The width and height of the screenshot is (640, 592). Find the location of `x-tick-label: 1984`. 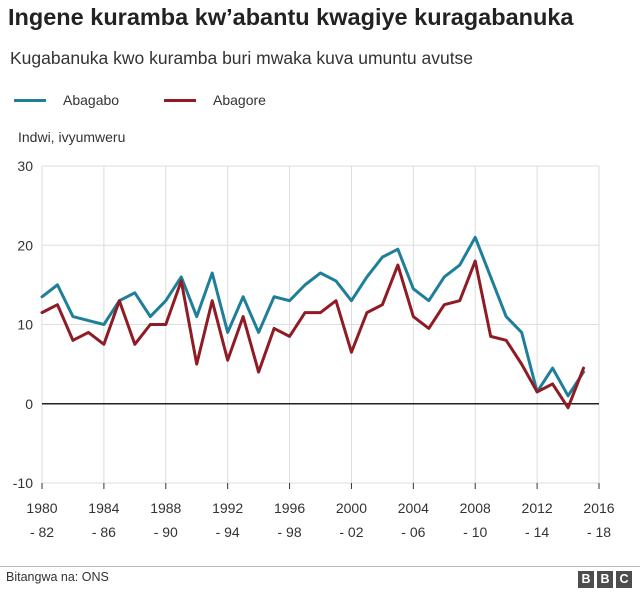

x-tick-label: 1984 is located at coordinates (103, 508).